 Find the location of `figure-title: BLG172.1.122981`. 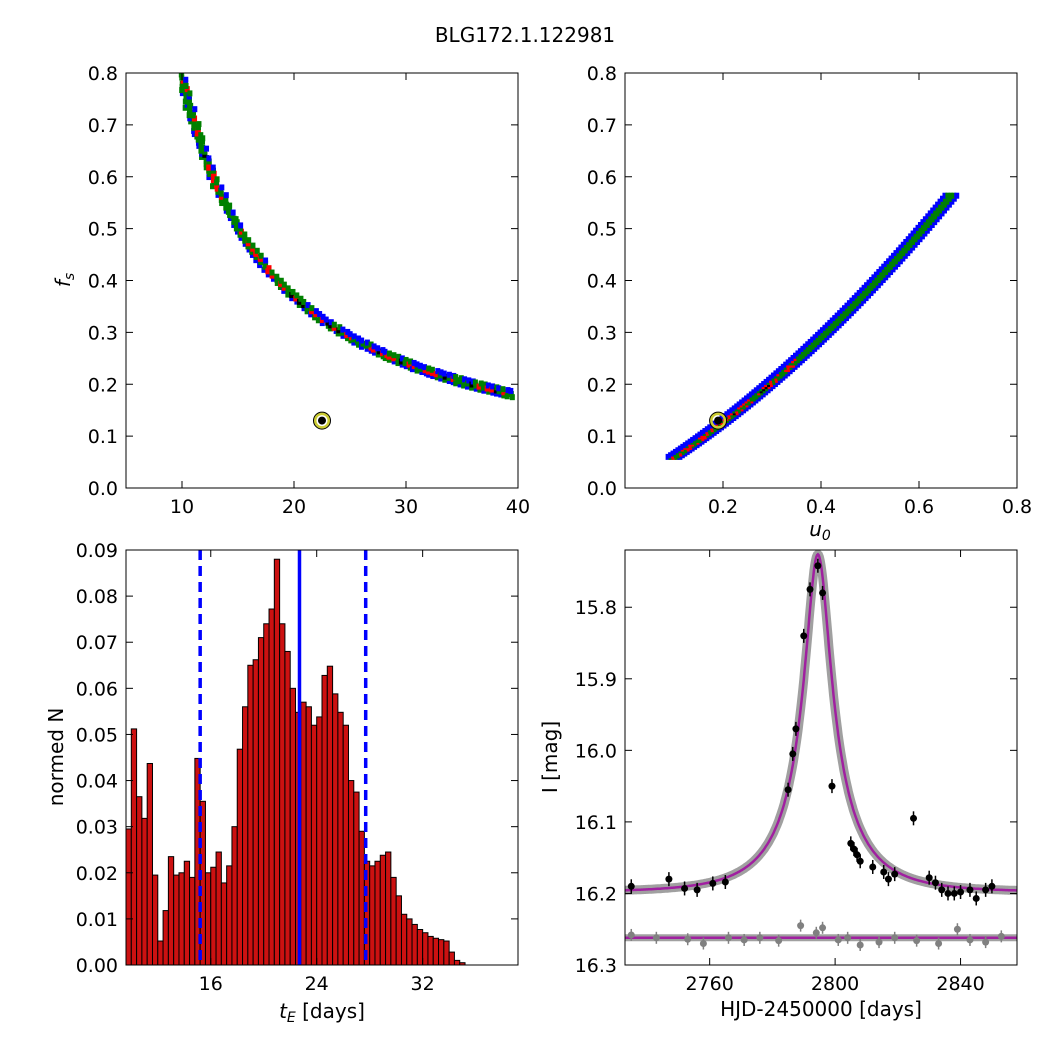

figure-title: BLG172.1.122981 is located at coordinates (525, 35).